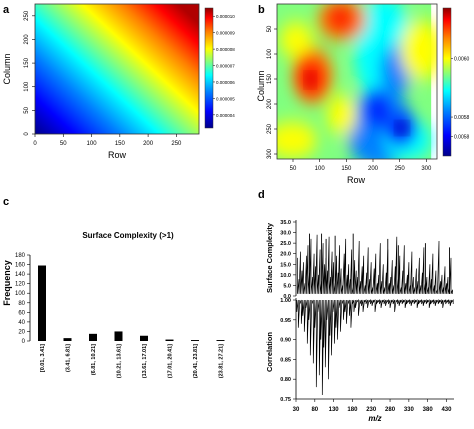 The width and height of the screenshot is (474, 429). I want to click on y-tick-label-d-top: 30.0, so click(285, 234).